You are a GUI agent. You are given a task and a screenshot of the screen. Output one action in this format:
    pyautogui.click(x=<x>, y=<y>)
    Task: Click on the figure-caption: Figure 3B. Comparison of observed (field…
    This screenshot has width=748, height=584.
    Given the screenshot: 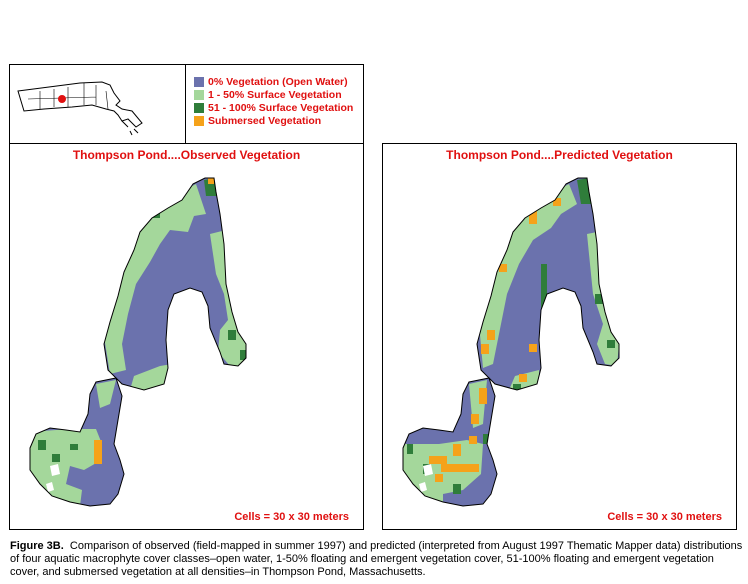 What is the action you would take?
    pyautogui.click(x=377, y=559)
    